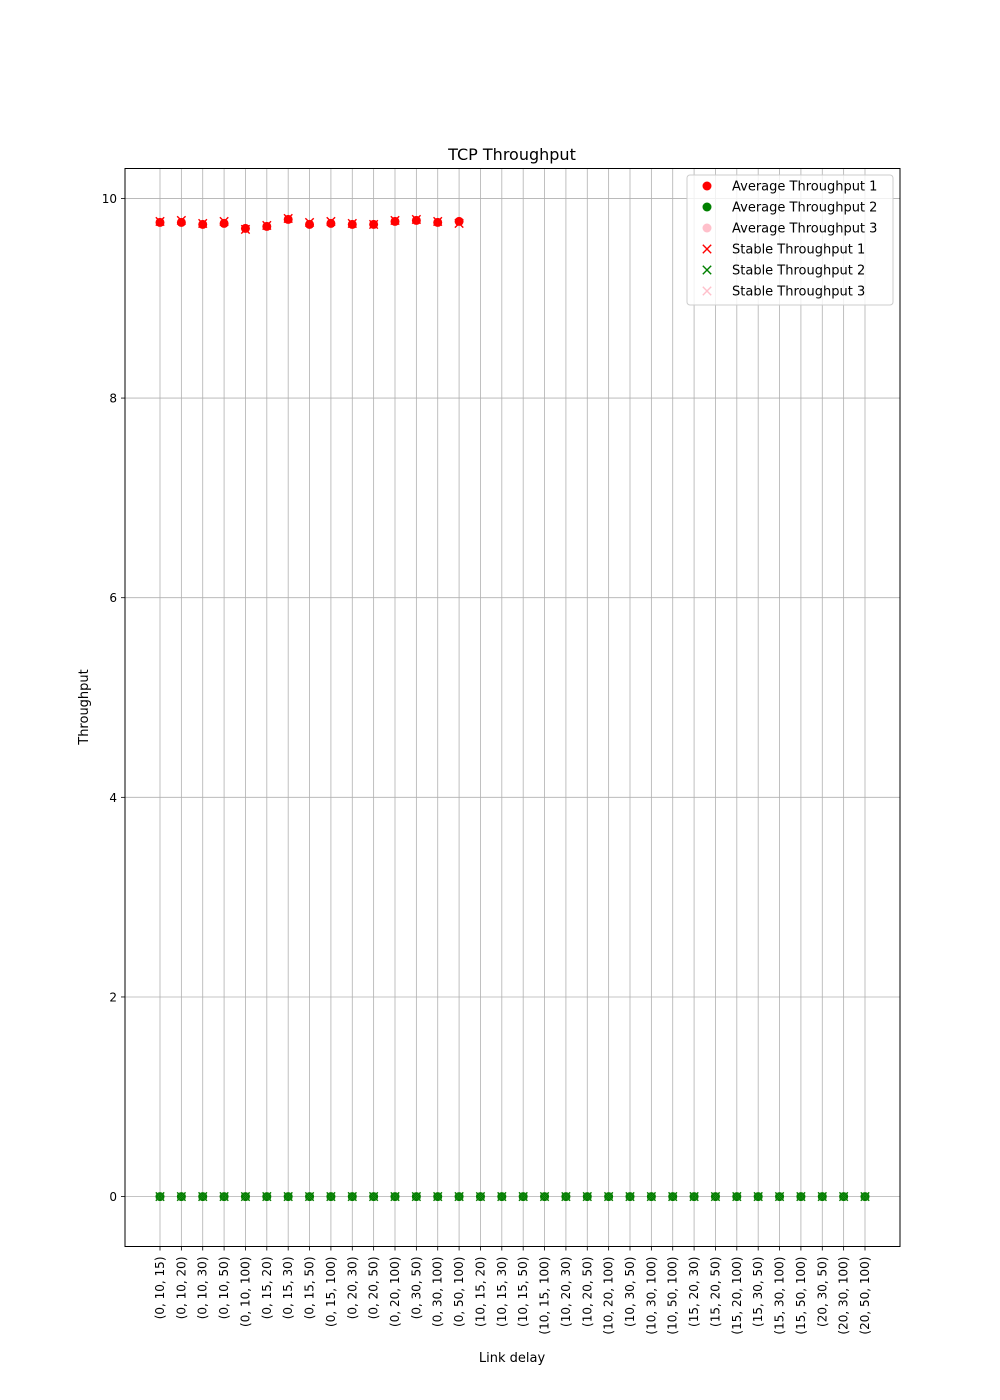  I want to click on x-tick-label: (10, 15, 20), so click(480, 1292).